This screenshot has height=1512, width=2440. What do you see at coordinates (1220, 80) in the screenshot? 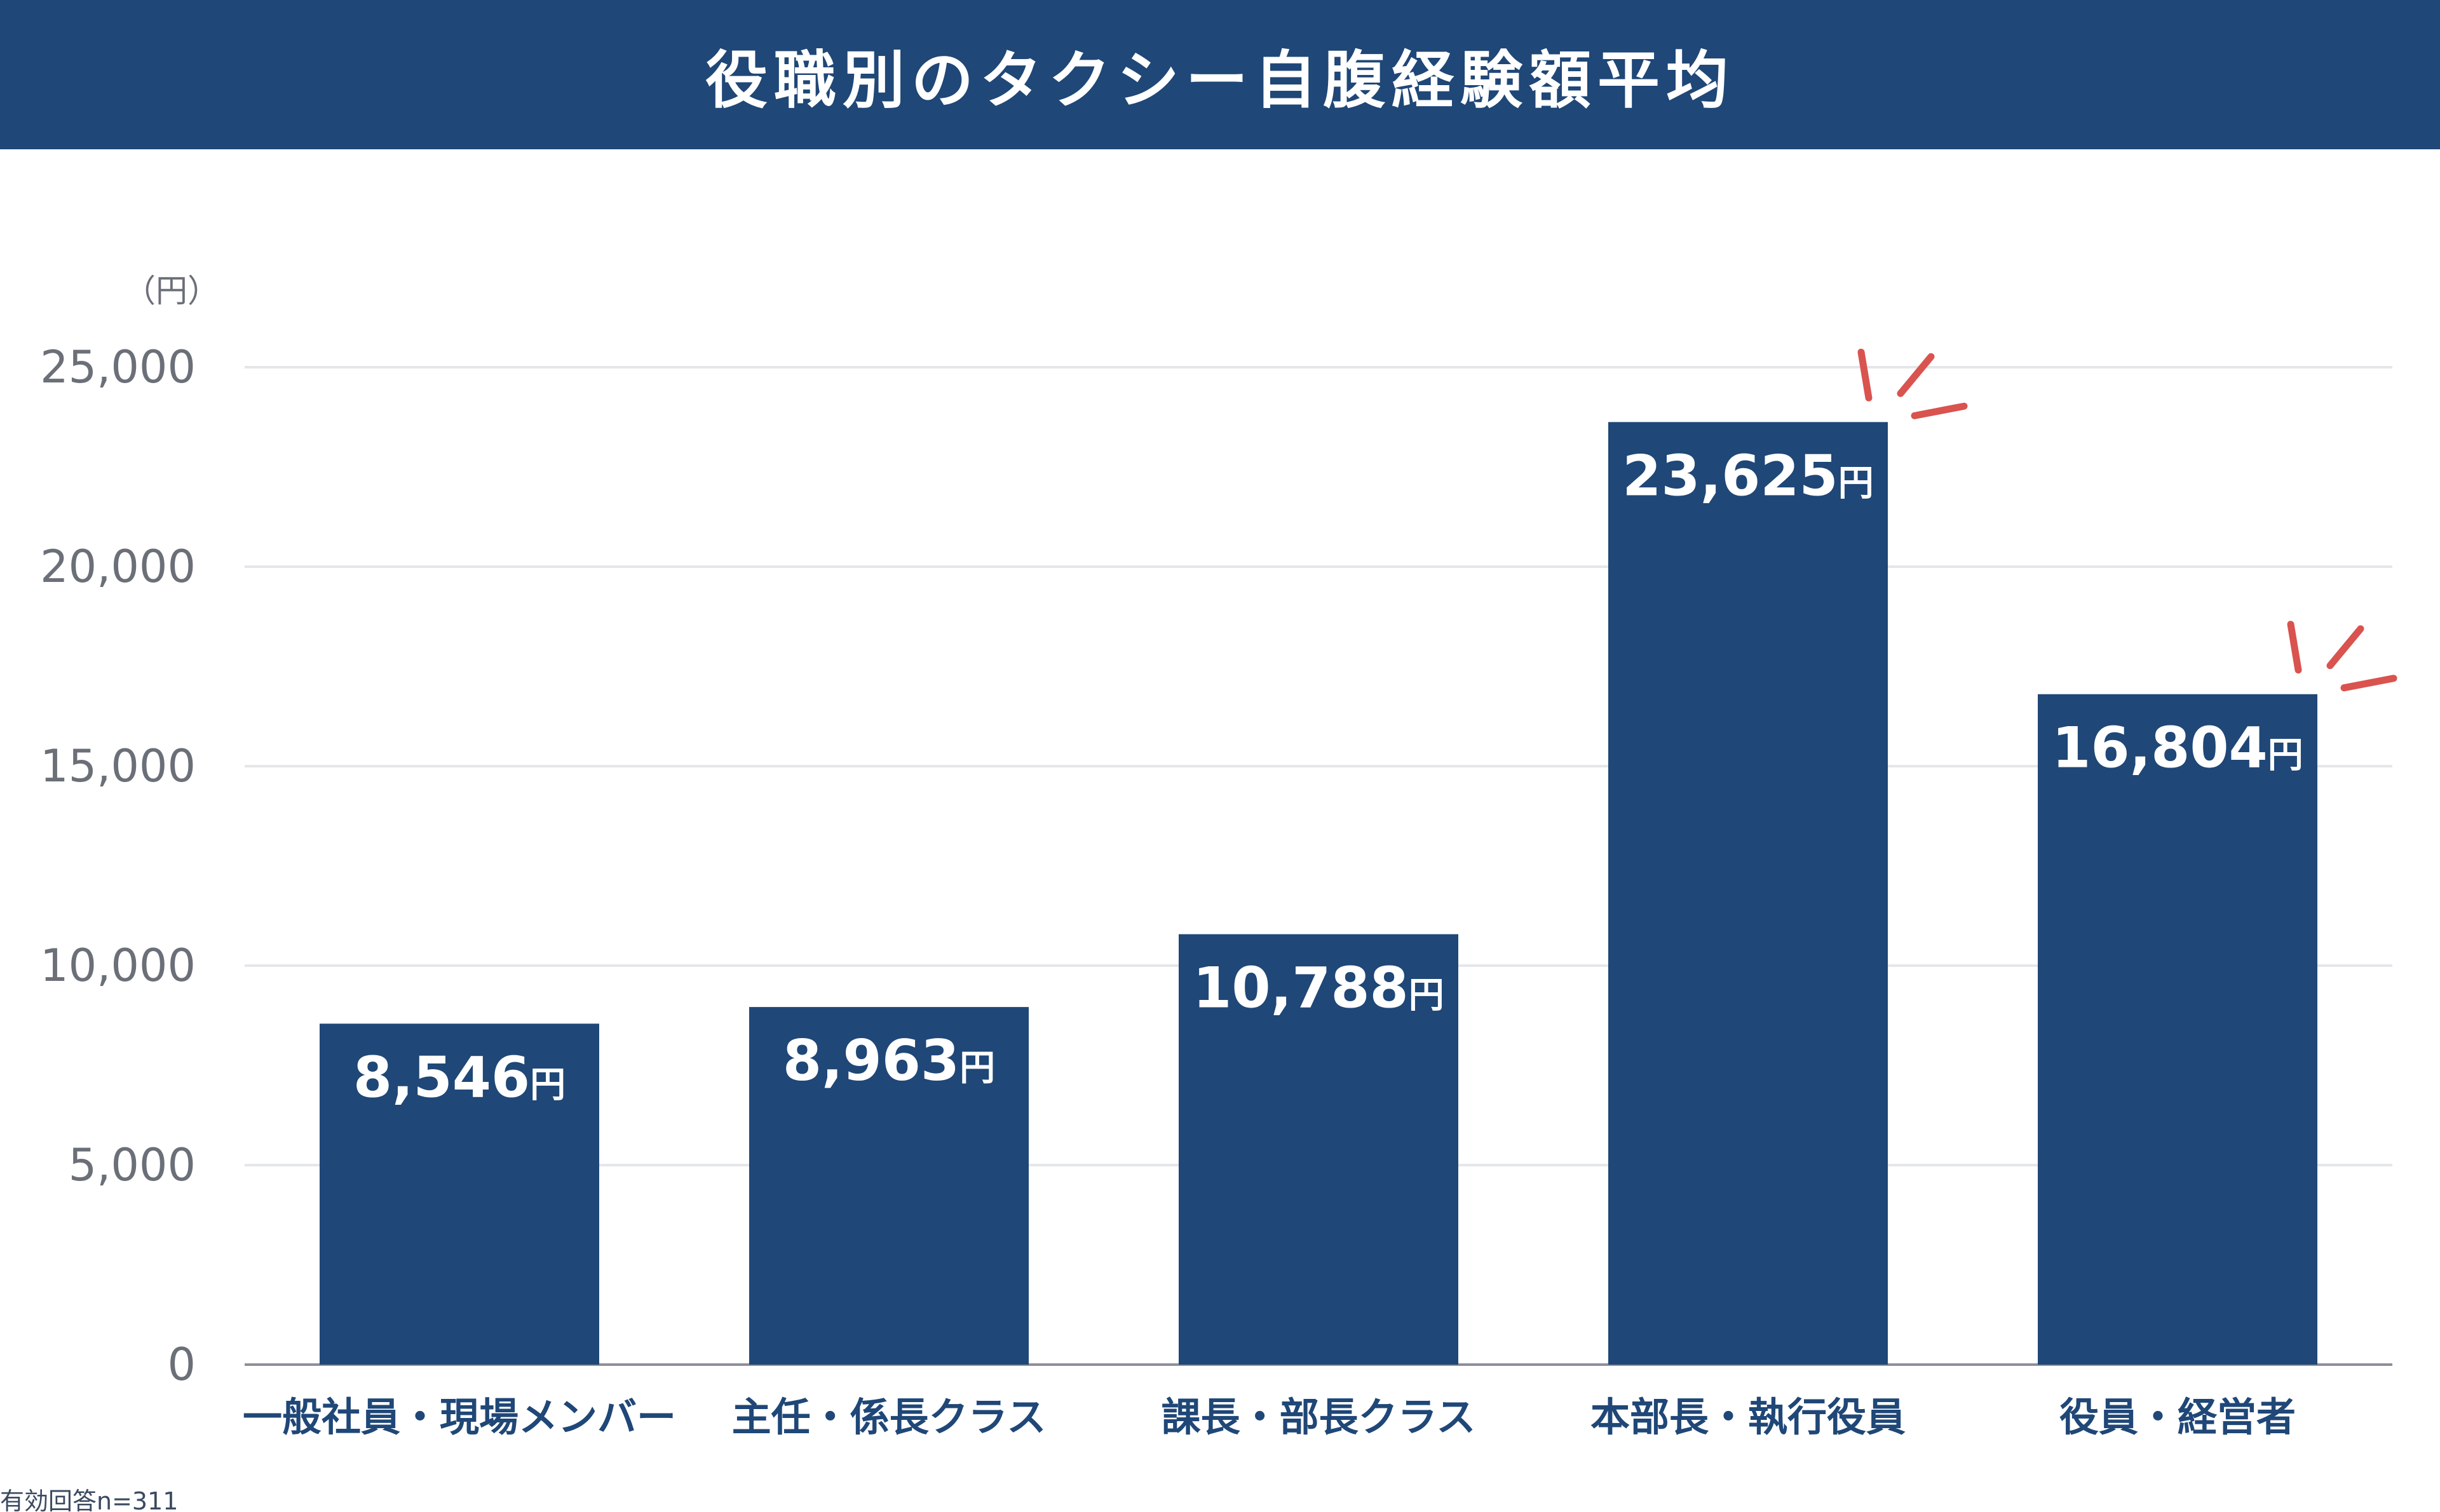
I see `chart-title: 役職別のタクシー自腹経験額平均` at bounding box center [1220, 80].